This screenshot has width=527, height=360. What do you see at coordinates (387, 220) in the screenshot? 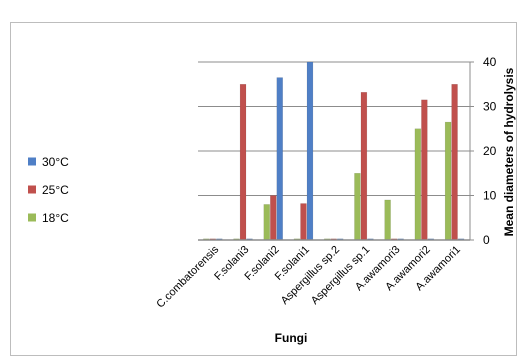
I see `bar-18-c-a-awamori3` at bounding box center [387, 220].